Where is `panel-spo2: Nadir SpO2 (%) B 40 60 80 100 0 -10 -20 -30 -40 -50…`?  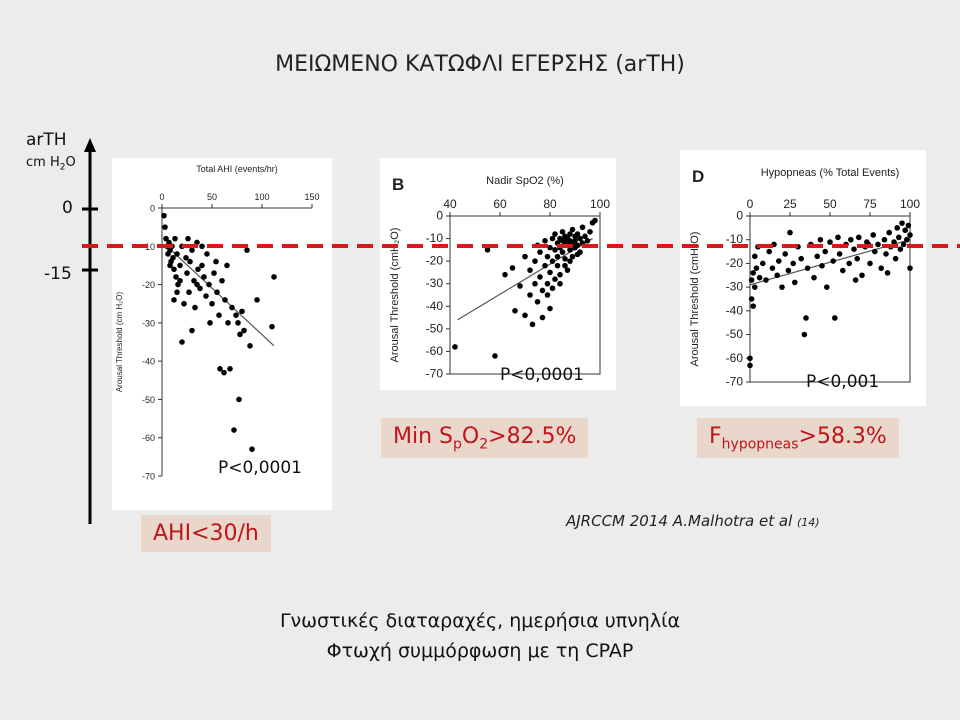
panel-spo2: Nadir SpO2 (%) B 40 60 80 100 0 -10 -20 -30 -40 -50… is located at coordinates (498, 274).